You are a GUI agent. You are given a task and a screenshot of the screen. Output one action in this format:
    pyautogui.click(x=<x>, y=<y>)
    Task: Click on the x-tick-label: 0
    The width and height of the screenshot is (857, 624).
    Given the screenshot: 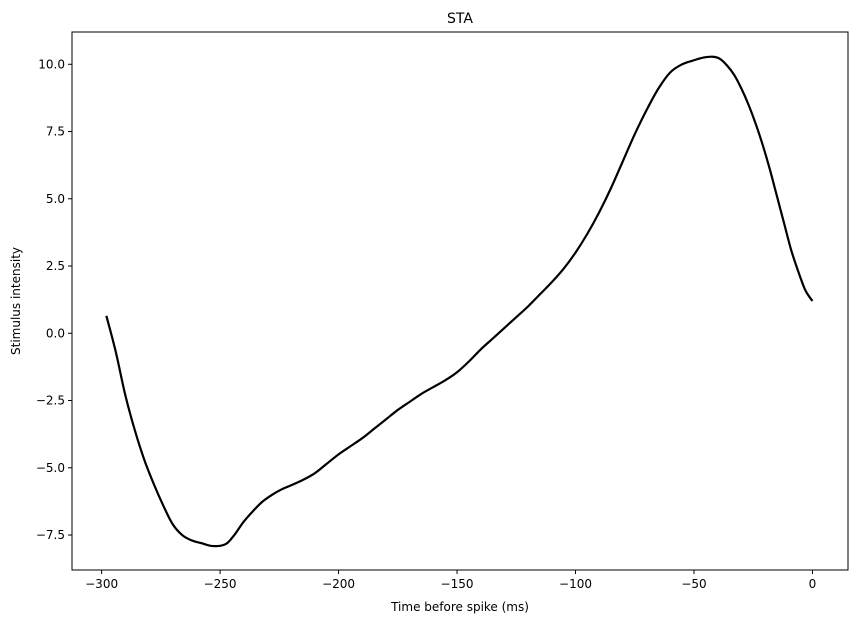 What is the action you would take?
    pyautogui.click(x=813, y=584)
    